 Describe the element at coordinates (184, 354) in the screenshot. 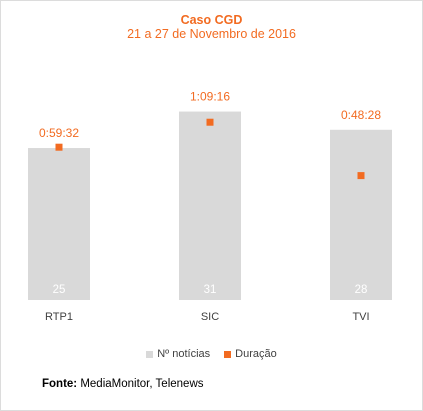

I see `legend-label-noticias: Nº notícias` at that location.